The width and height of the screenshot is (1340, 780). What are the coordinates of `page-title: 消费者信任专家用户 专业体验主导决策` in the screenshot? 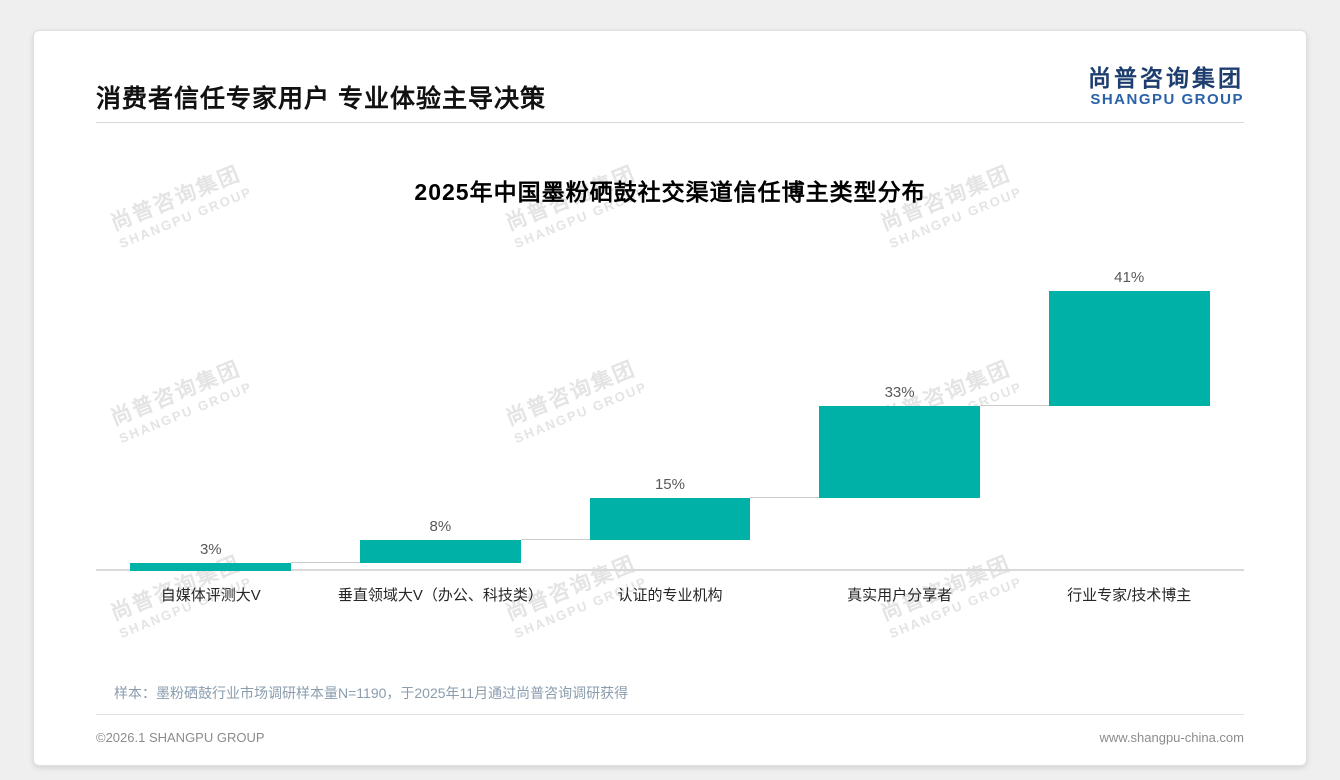 It's located at (321, 99).